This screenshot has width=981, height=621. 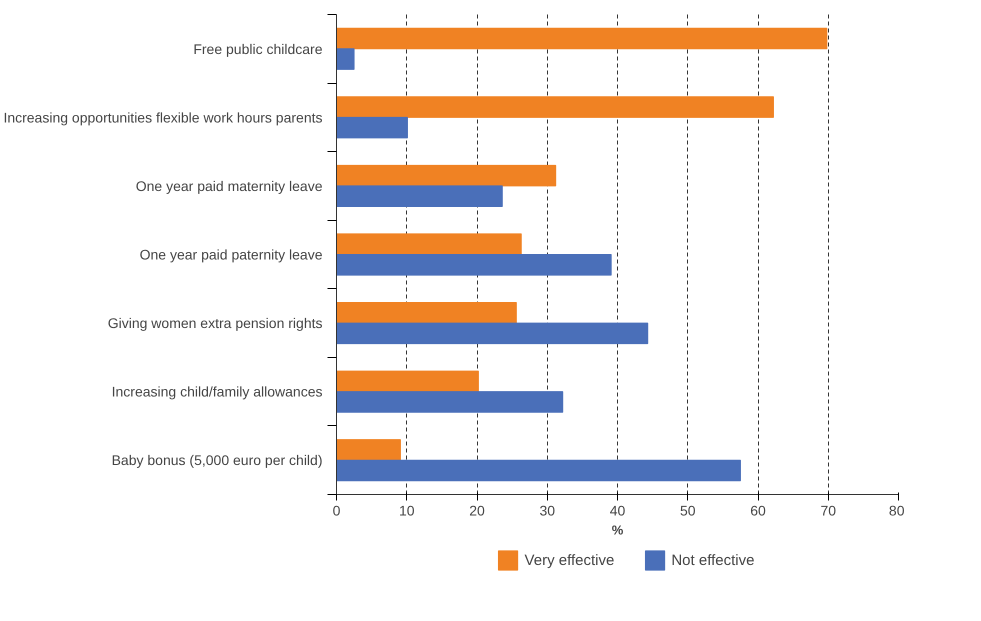 I want to click on x-tick-label: 30, so click(x=547, y=510).